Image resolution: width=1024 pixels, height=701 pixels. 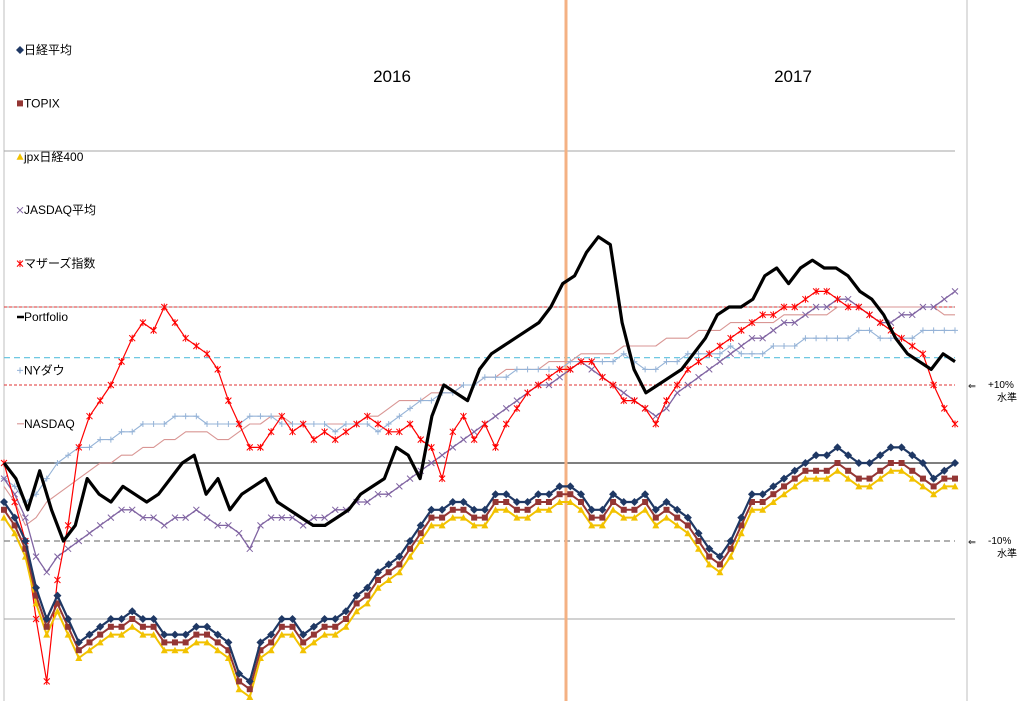 I want to click on period-label-2016: 2016, so click(x=392, y=76).